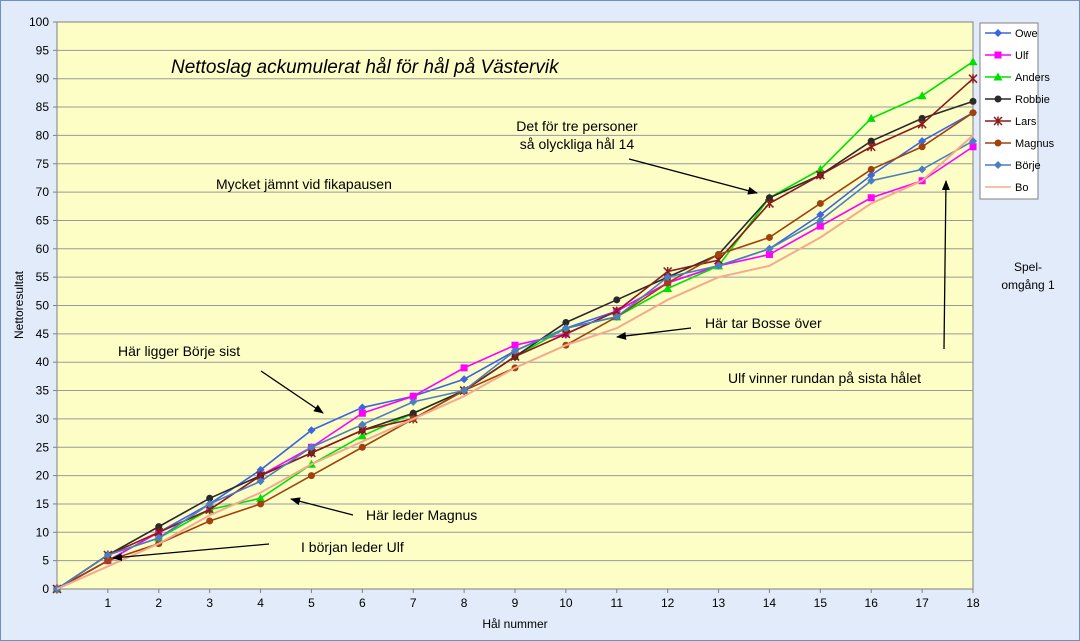 This screenshot has height=641, width=1080. I want to click on legend-item-bo: Bo, so click(1006, 188).